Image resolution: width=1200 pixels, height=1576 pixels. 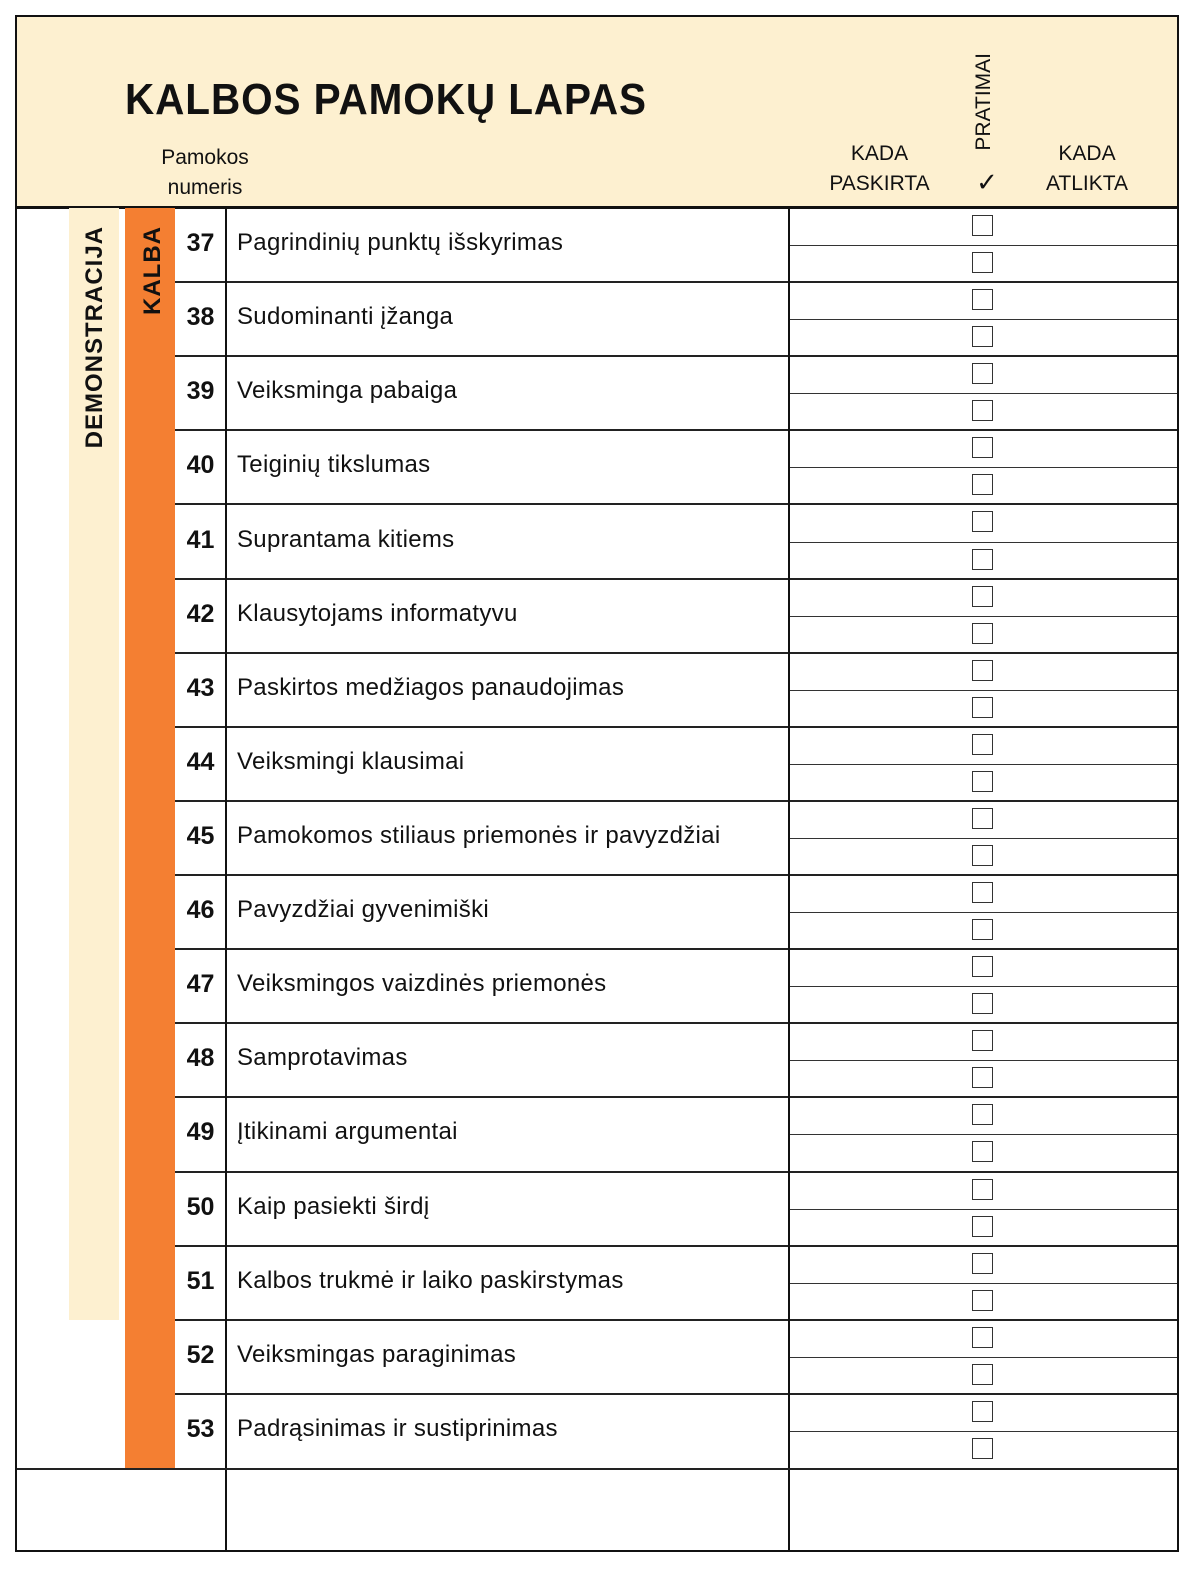 What do you see at coordinates (507, 1509) in the screenshot?
I see `blank-title-cell` at bounding box center [507, 1509].